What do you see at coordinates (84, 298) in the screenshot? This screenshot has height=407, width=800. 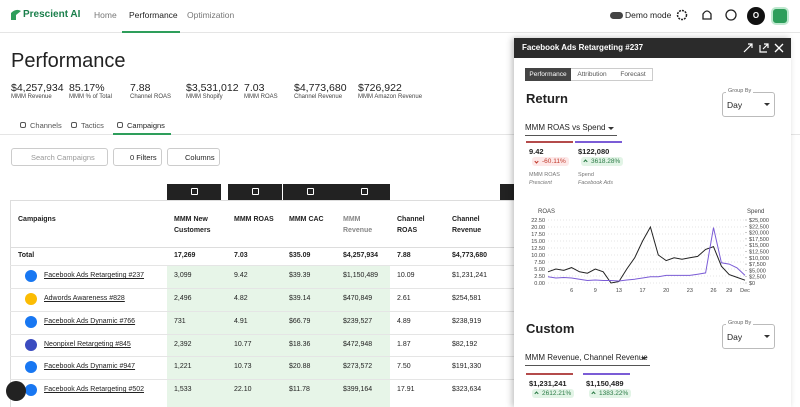 I see `campaign-name: Adwords Awareness #828` at bounding box center [84, 298].